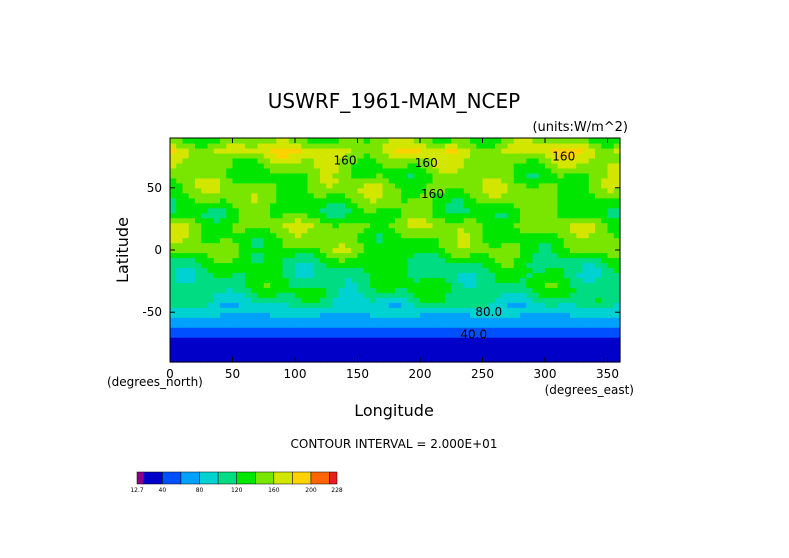 Image resolution: width=789 pixels, height=558 pixels. What do you see at coordinates (482, 374) in the screenshot?
I see `x-tick-label: 250` at bounding box center [482, 374].